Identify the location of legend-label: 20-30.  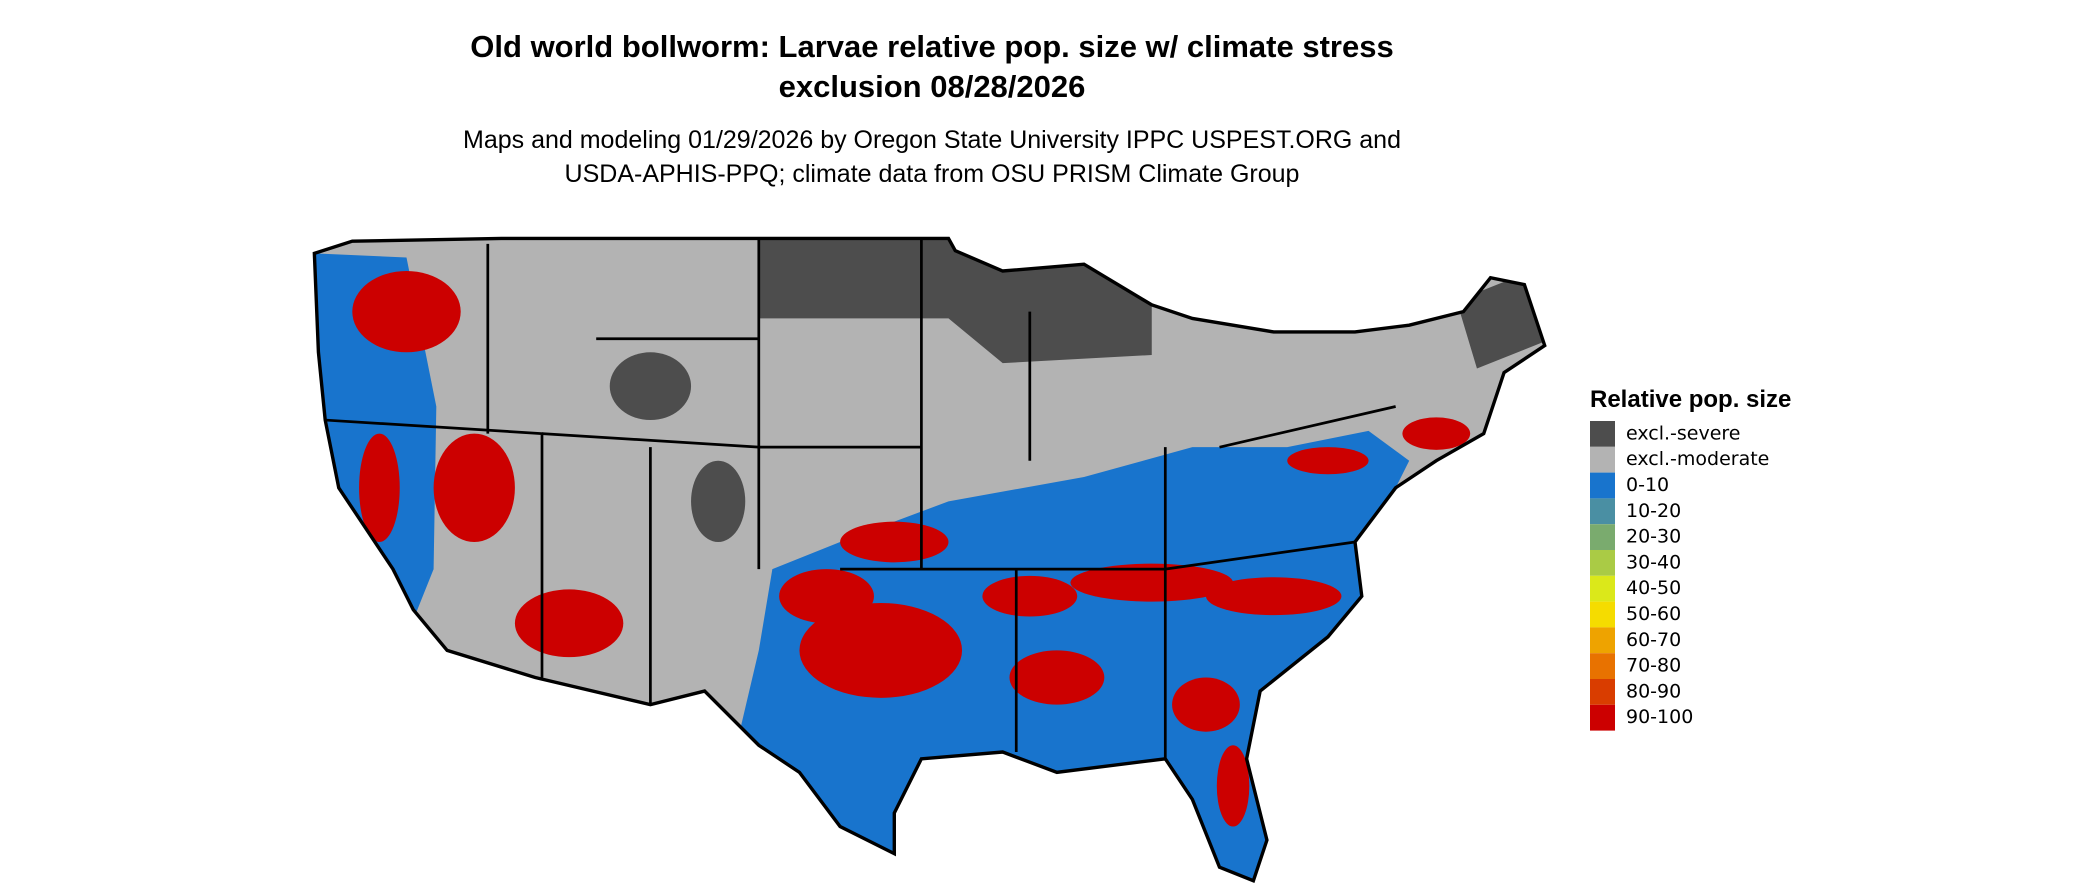
(1653, 537).